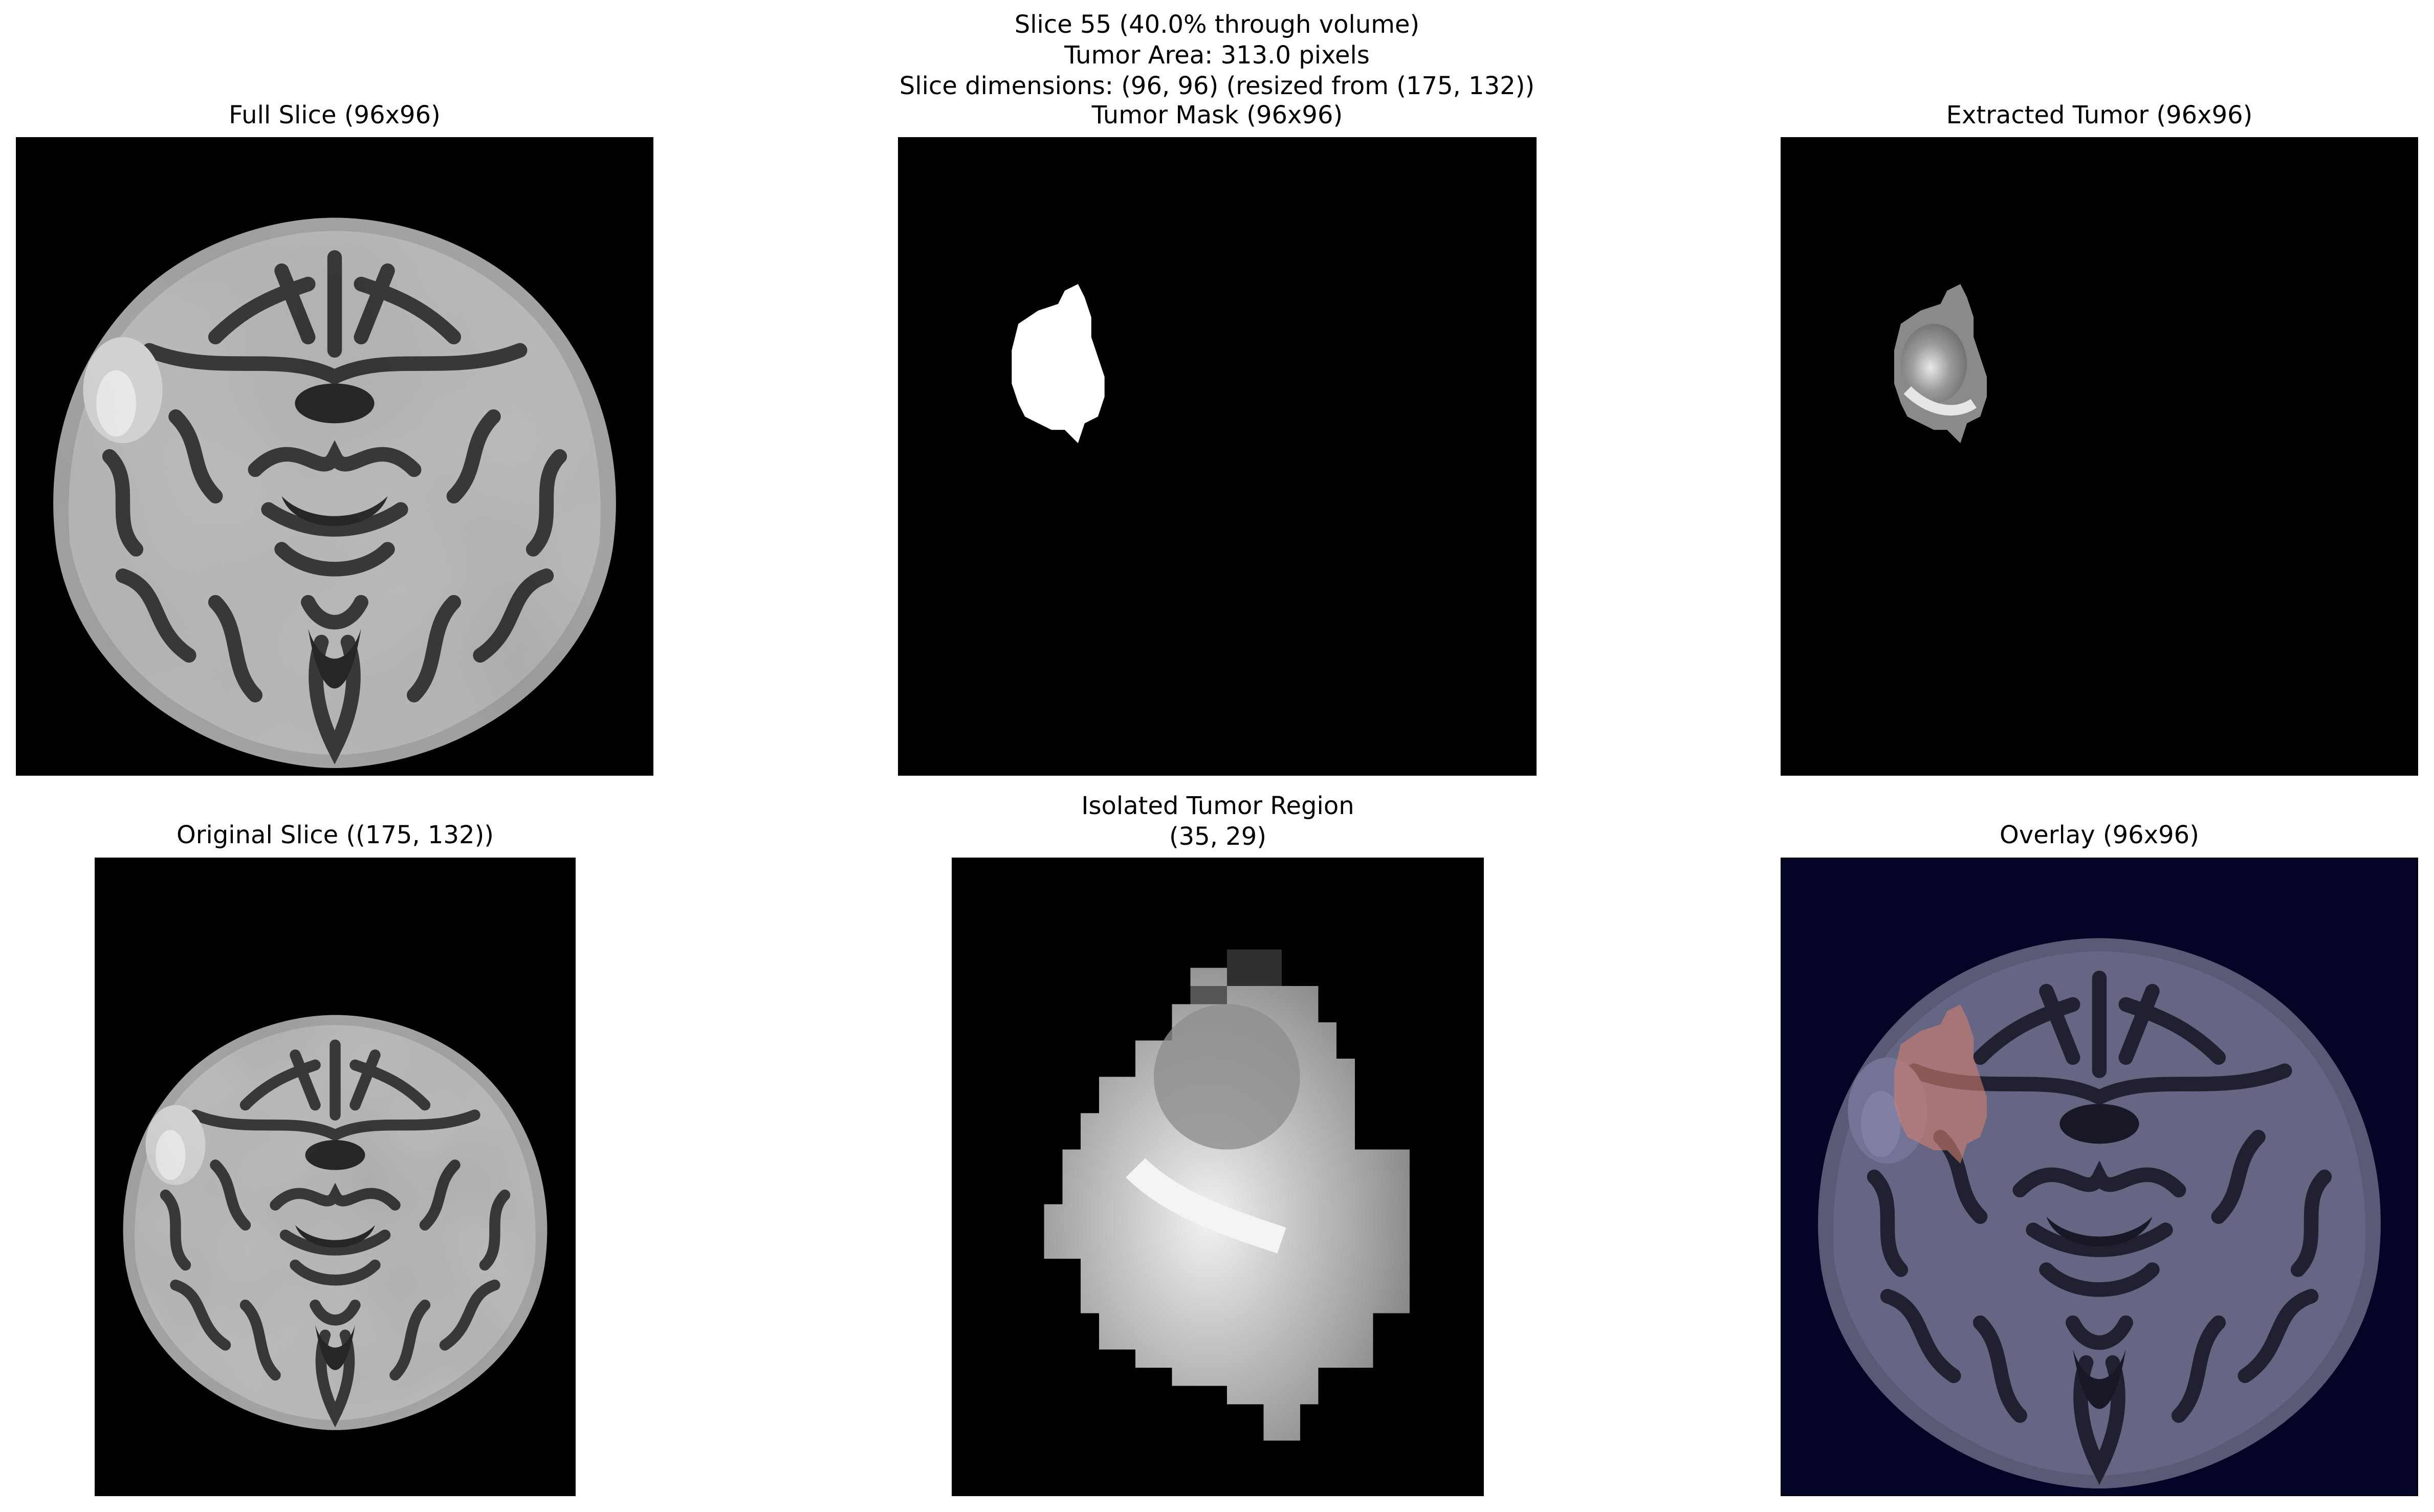  I want to click on panel-title-tumor-mask: Tumor Mask (96x96), so click(1217, 115).